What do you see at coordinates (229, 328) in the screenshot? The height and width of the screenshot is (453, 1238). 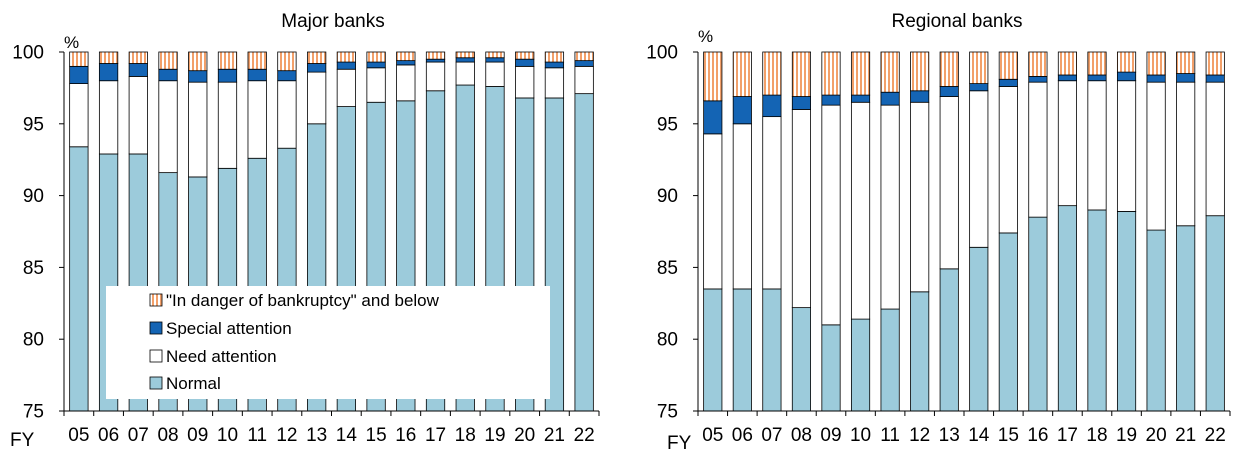 I see `legend-label-special: Special attention` at bounding box center [229, 328].